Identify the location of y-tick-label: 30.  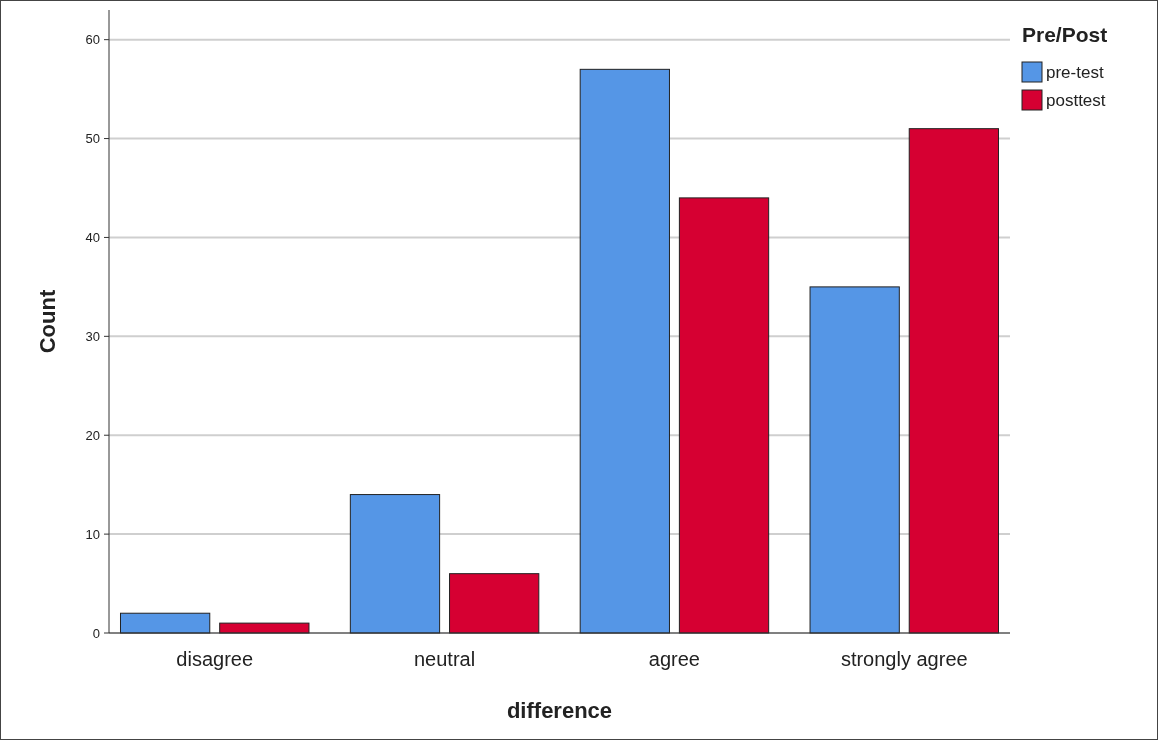
(92, 336).